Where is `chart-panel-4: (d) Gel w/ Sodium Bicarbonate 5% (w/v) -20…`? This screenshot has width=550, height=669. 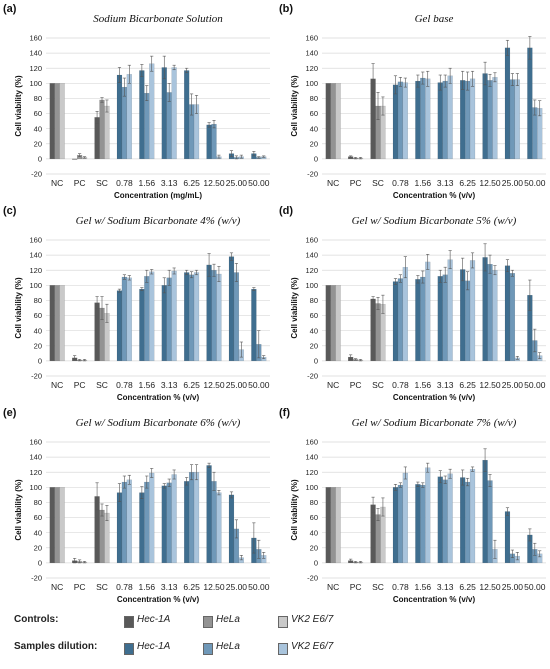 chart-panel-4: (d) Gel w/ Sodium Bicarbonate 5% (w/v) -20… is located at coordinates (412, 303).